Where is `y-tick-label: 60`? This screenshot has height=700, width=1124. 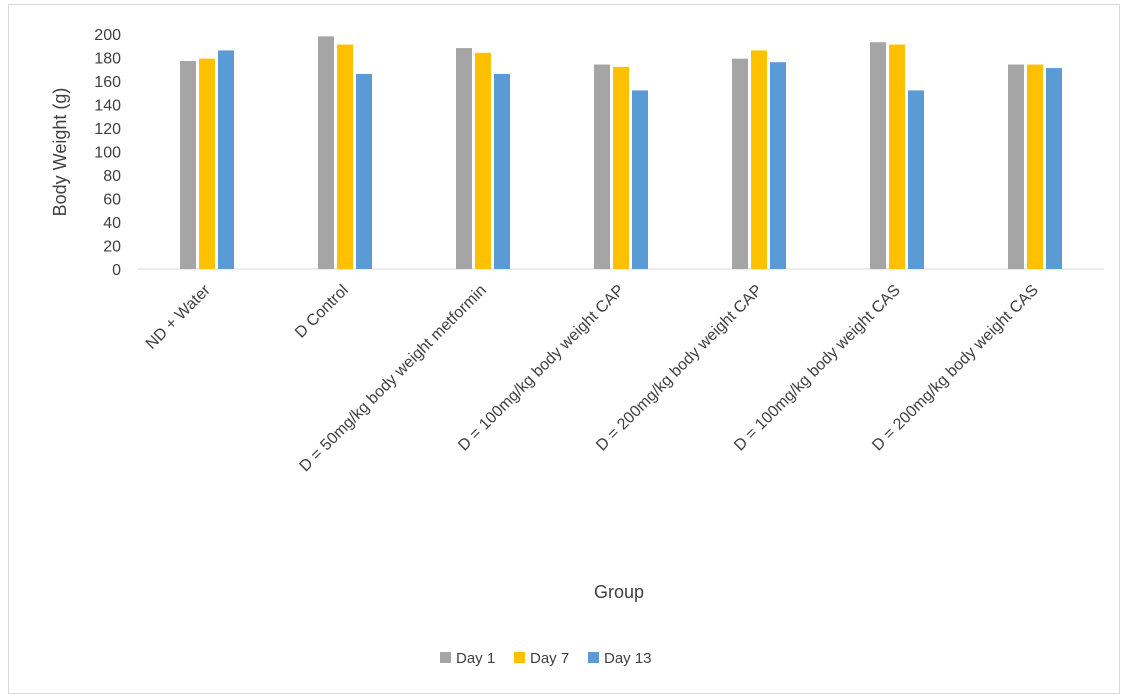
y-tick-label: 60 is located at coordinates (112, 200).